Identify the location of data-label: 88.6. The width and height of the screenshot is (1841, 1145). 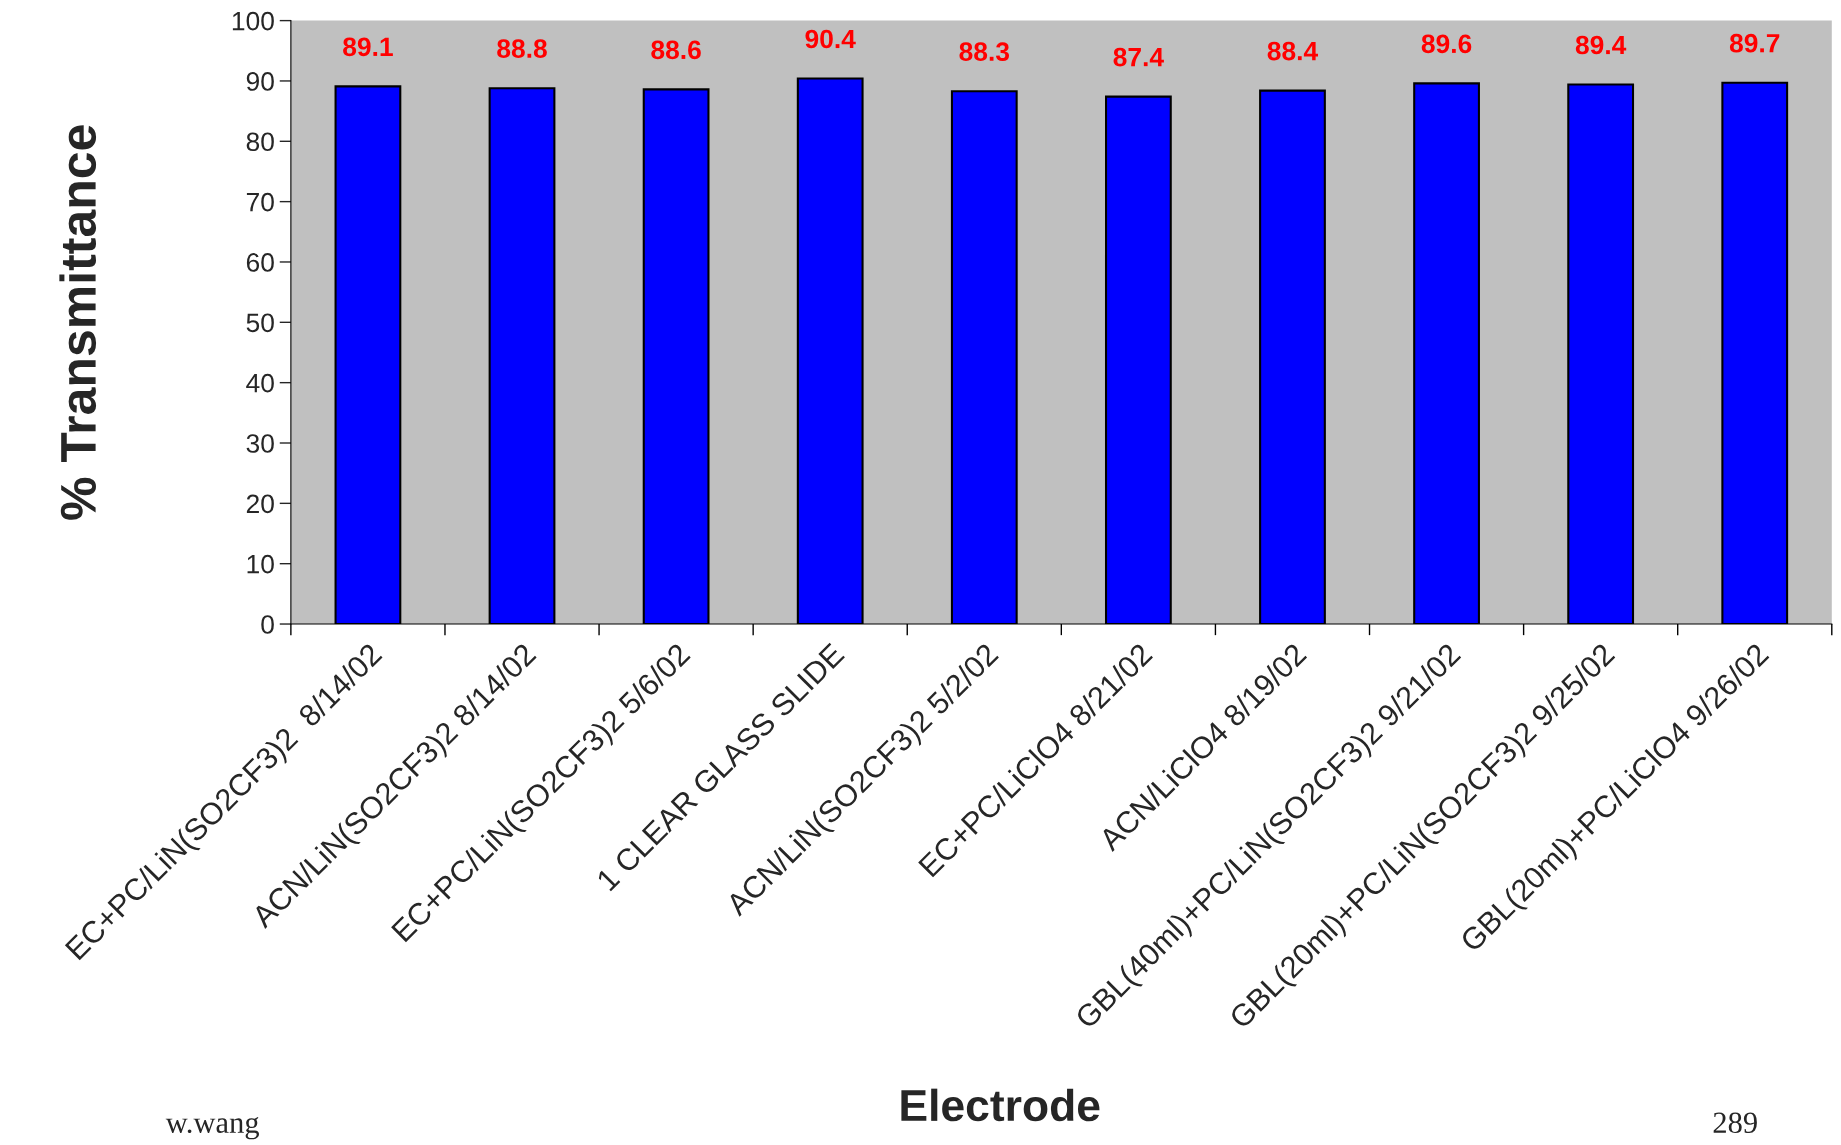
(676, 50).